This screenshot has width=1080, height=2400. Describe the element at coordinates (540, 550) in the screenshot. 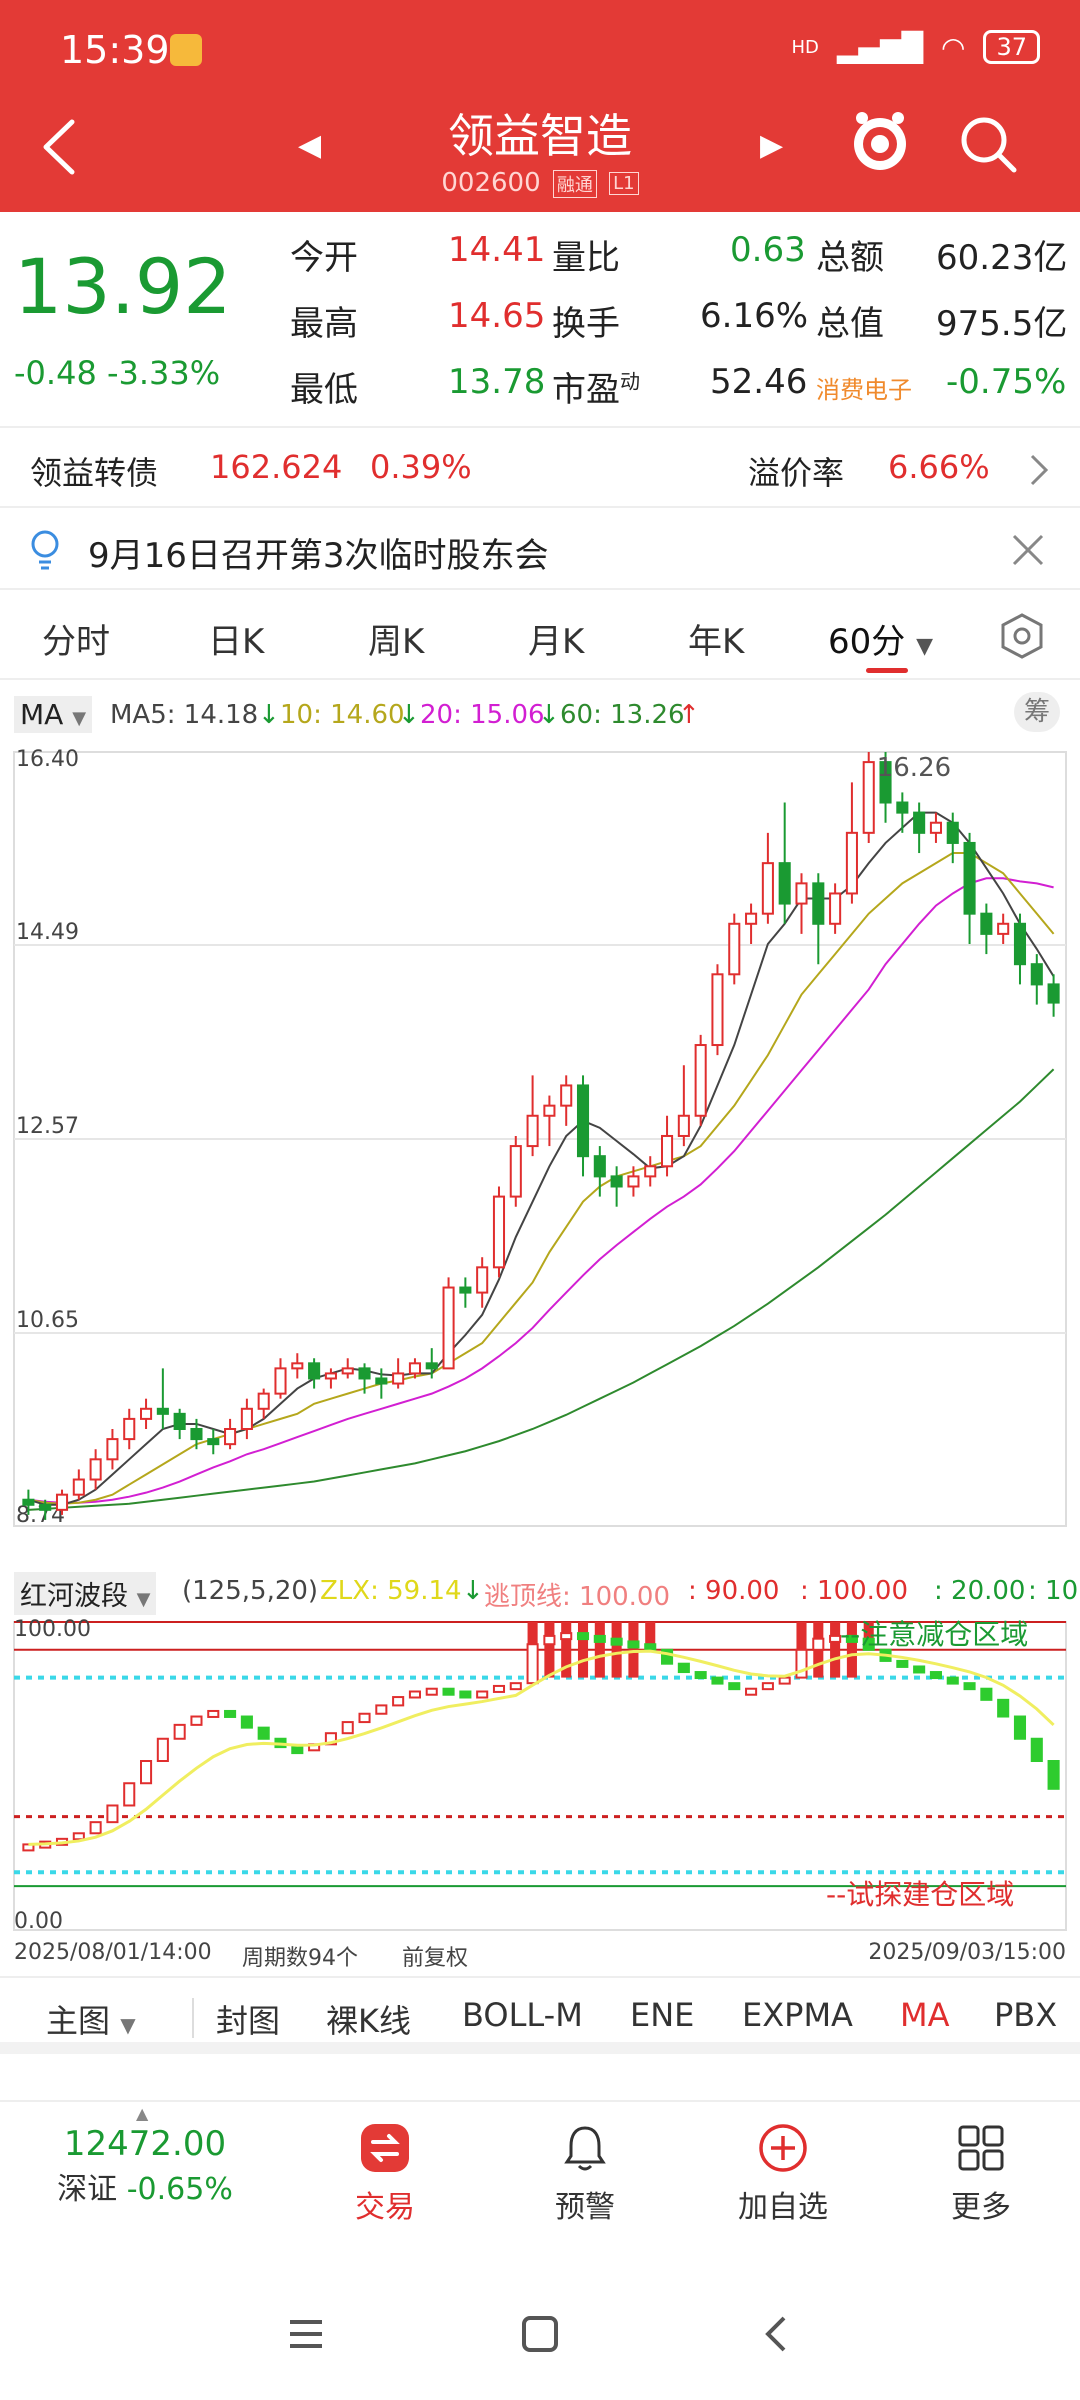

I see `notice-banner: 9月16日召开第3次临时股东会` at that location.